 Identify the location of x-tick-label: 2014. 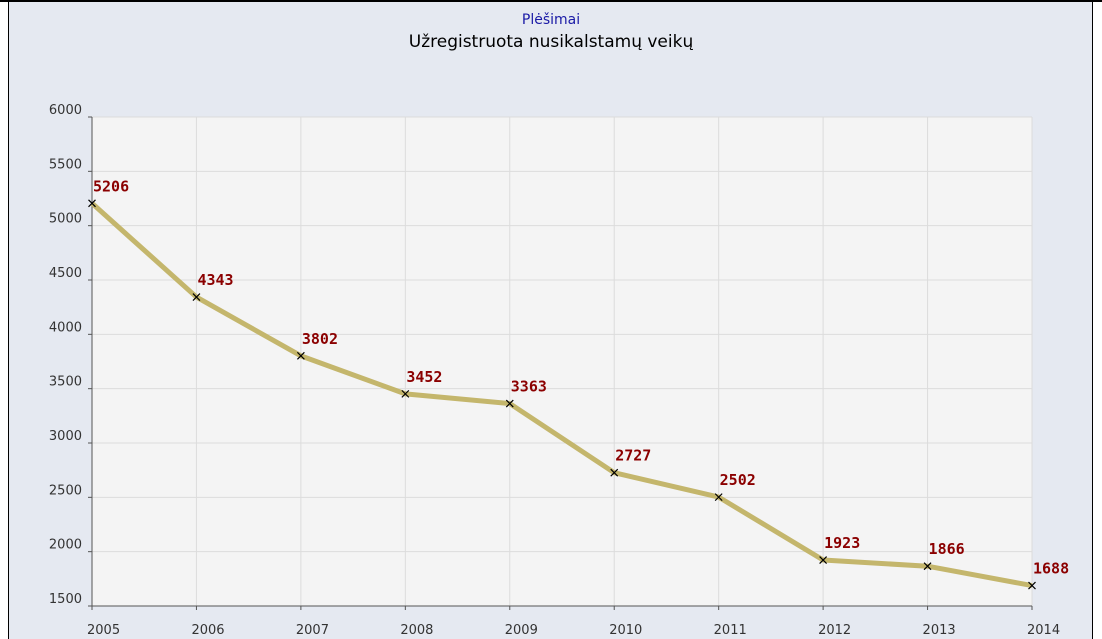
(1043, 630).